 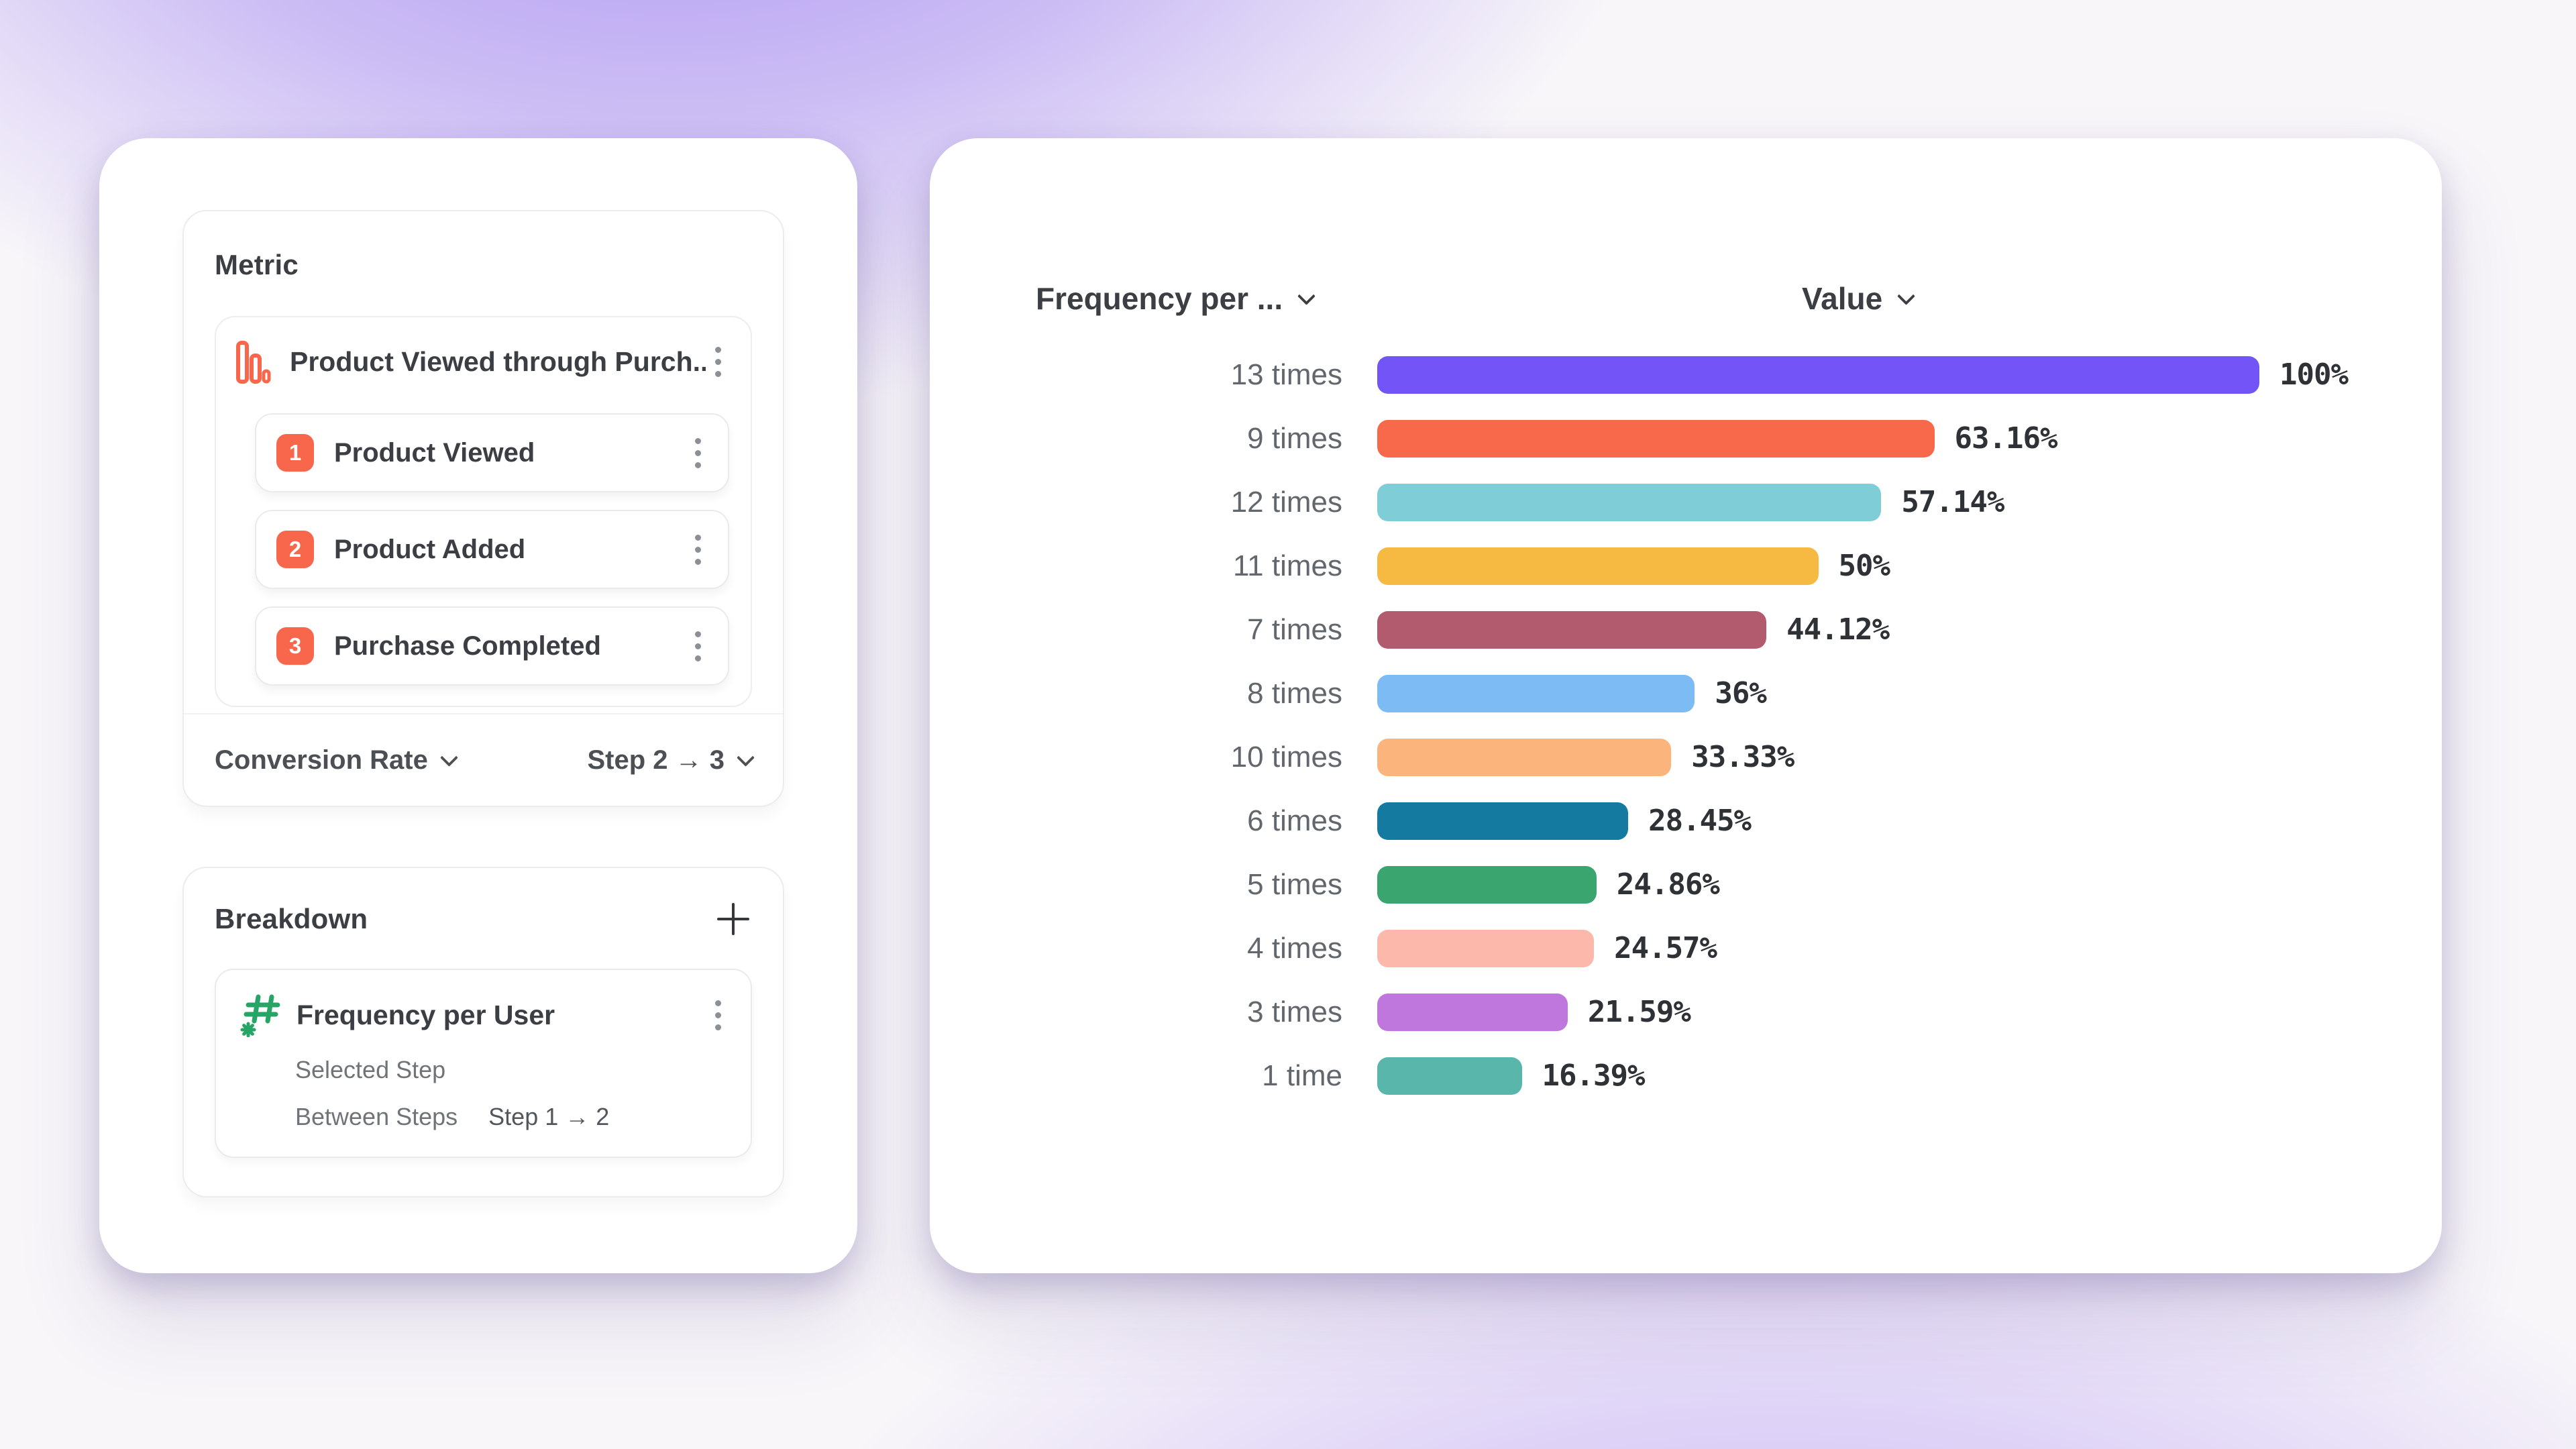 I want to click on chart-header-row: Frequency per ... Value, so click(x=1686, y=310).